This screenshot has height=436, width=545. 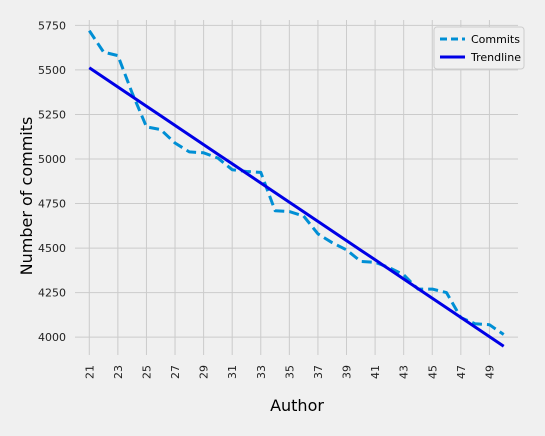 What do you see at coordinates (52, 25) in the screenshot?
I see `y-tick-label: 5750` at bounding box center [52, 25].